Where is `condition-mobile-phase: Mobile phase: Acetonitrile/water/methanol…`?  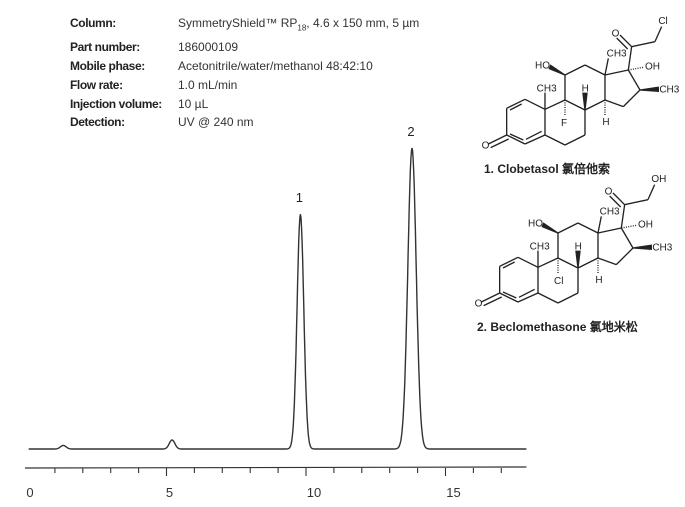 condition-mobile-phase: Mobile phase: Acetonitrile/water/methanol… is located at coordinates (244, 66).